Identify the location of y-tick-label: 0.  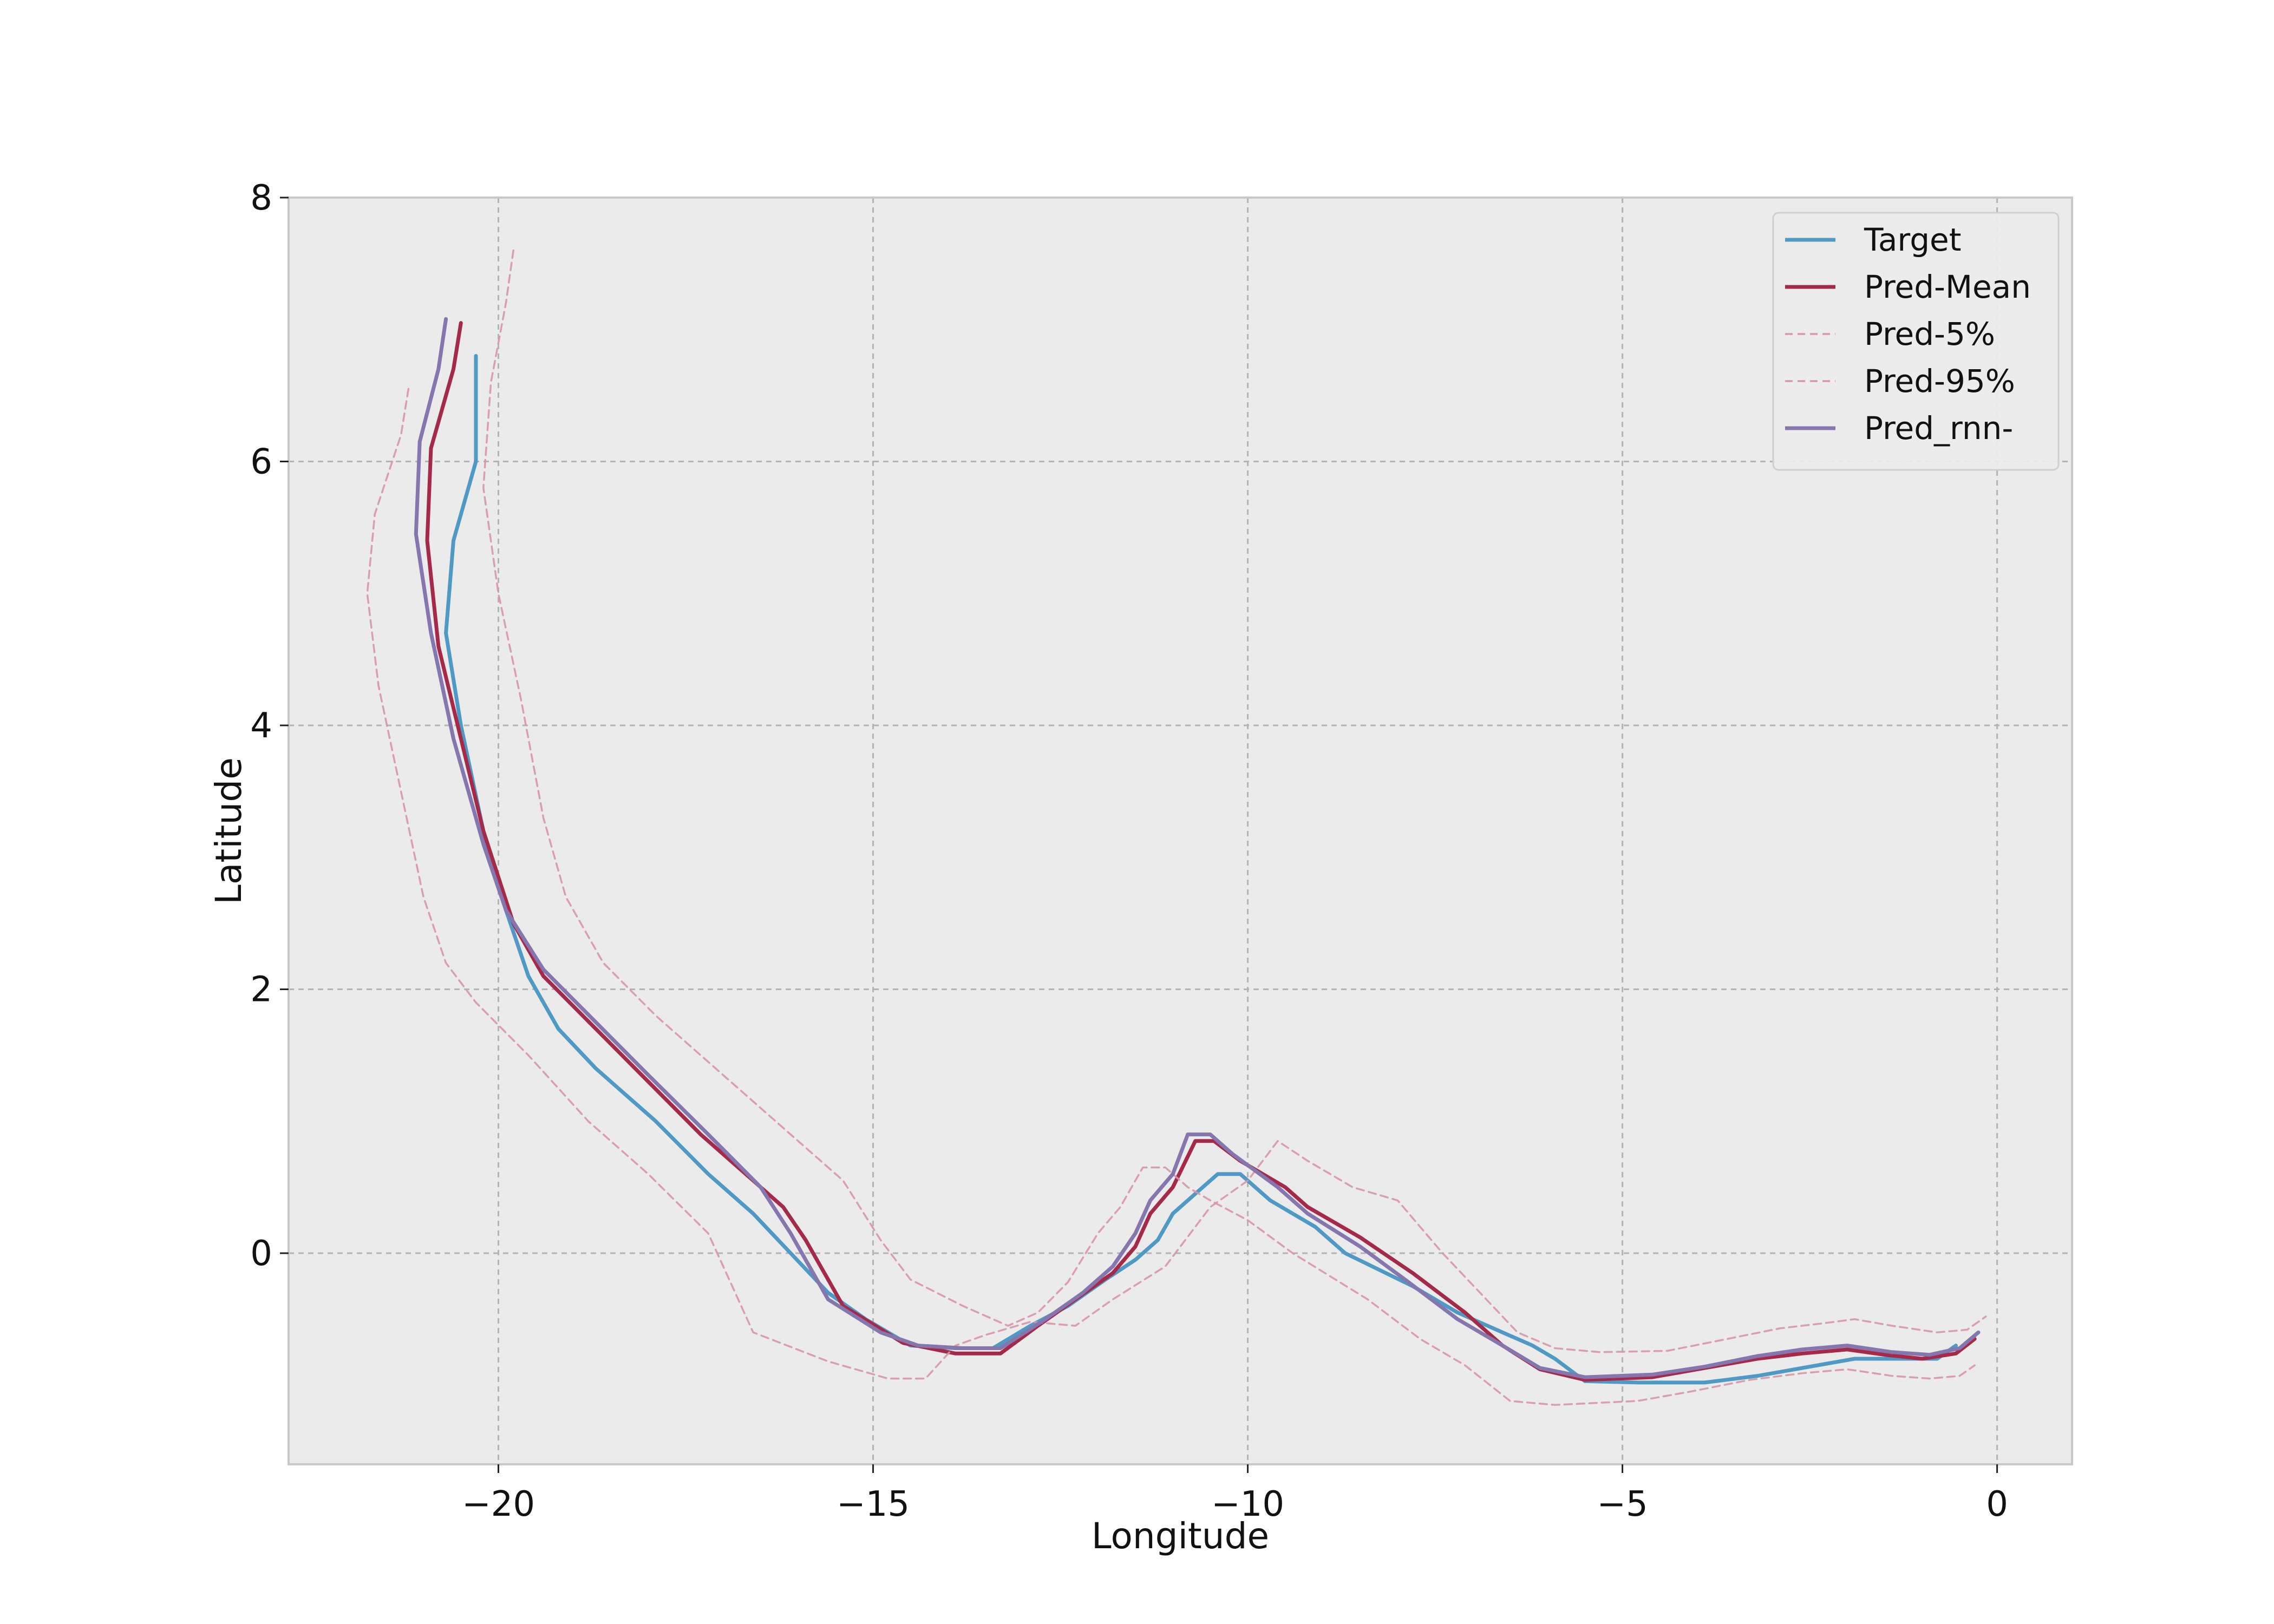
(261, 1254).